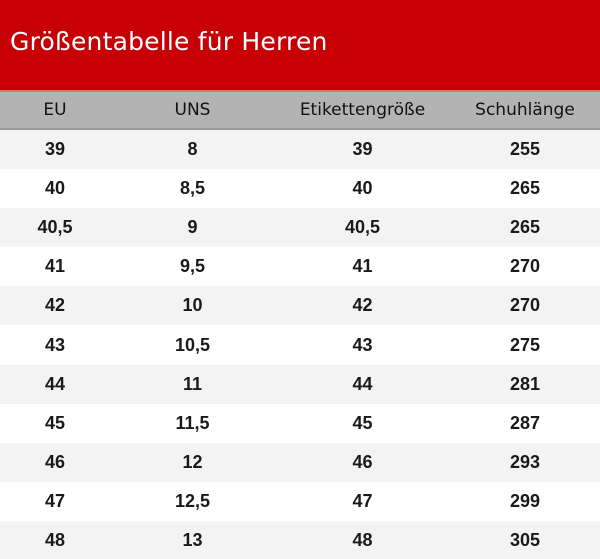 The image size is (600, 559). What do you see at coordinates (192, 266) in the screenshot?
I see `cell-us: 9,5` at bounding box center [192, 266].